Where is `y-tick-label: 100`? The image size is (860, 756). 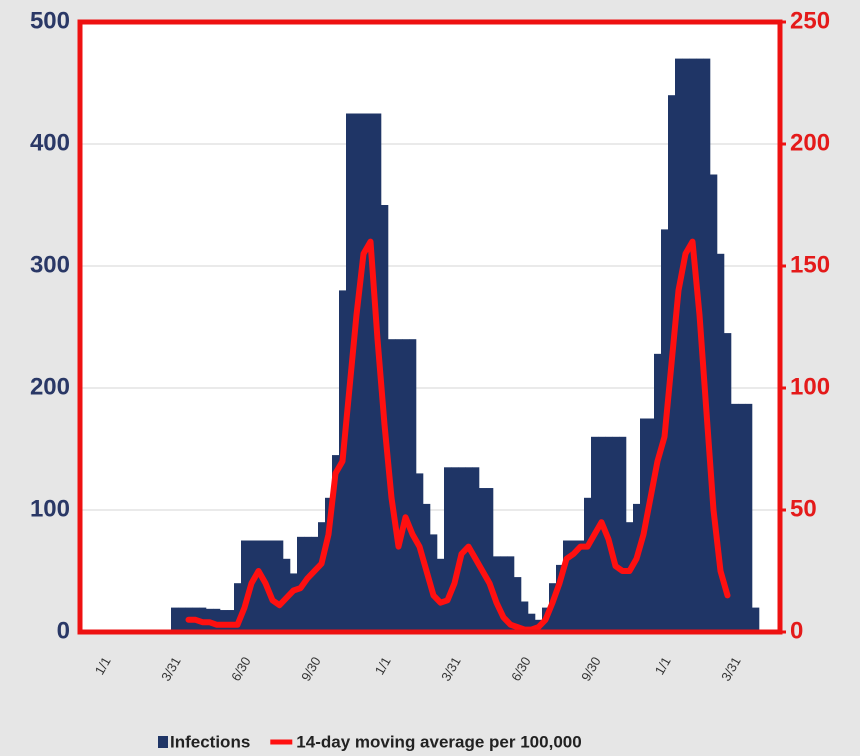 y-tick-label: 100 is located at coordinates (50, 508).